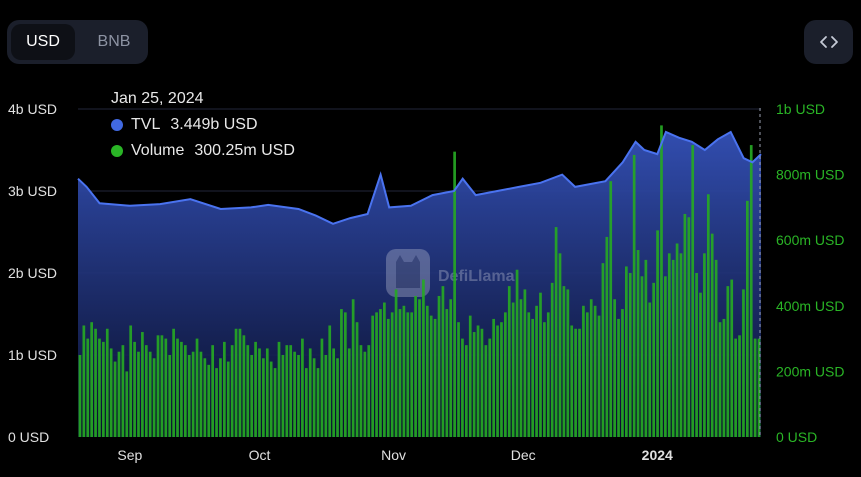  Describe the element at coordinates (146, 124) in the screenshot. I see `tooltip-tvl-label: TVL` at that location.